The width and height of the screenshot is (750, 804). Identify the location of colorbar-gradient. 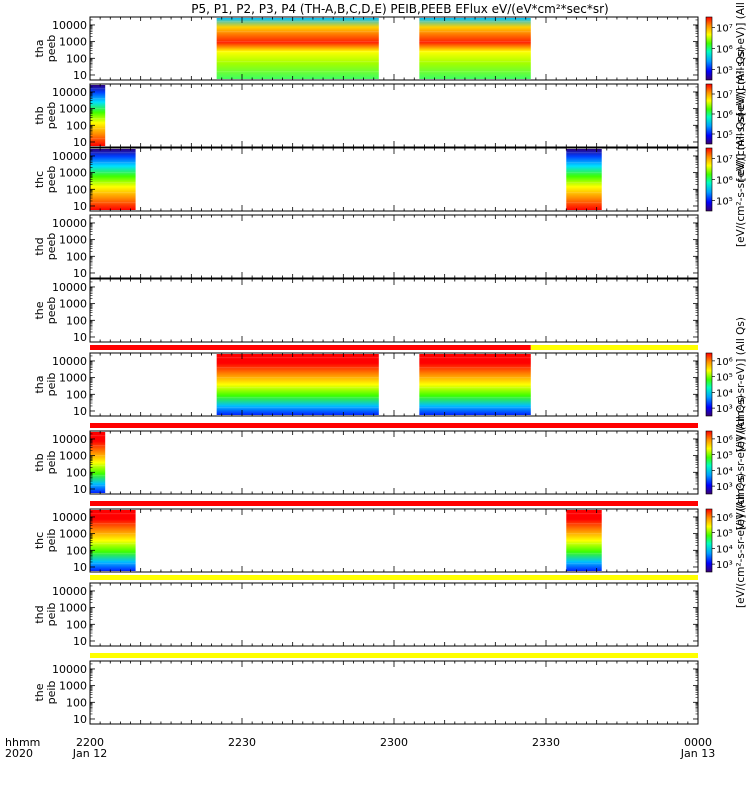
(709, 179).